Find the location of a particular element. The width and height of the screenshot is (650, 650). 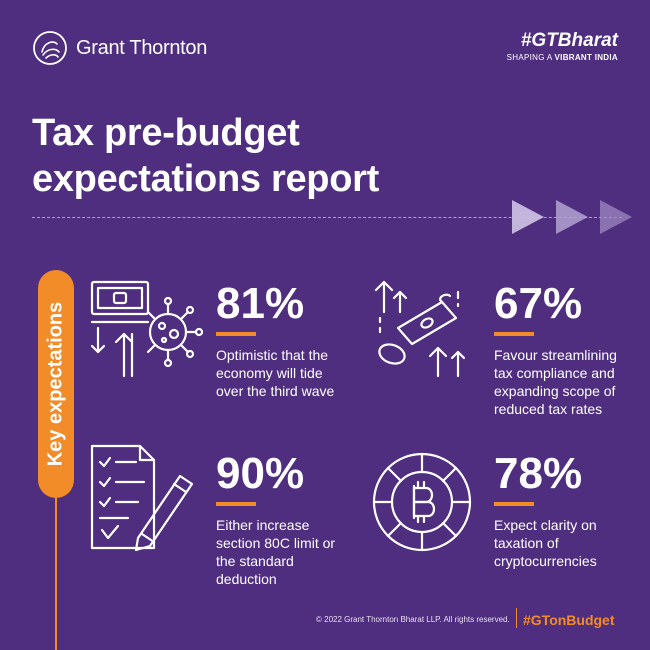

pill-connector-line is located at coordinates (56, 574).